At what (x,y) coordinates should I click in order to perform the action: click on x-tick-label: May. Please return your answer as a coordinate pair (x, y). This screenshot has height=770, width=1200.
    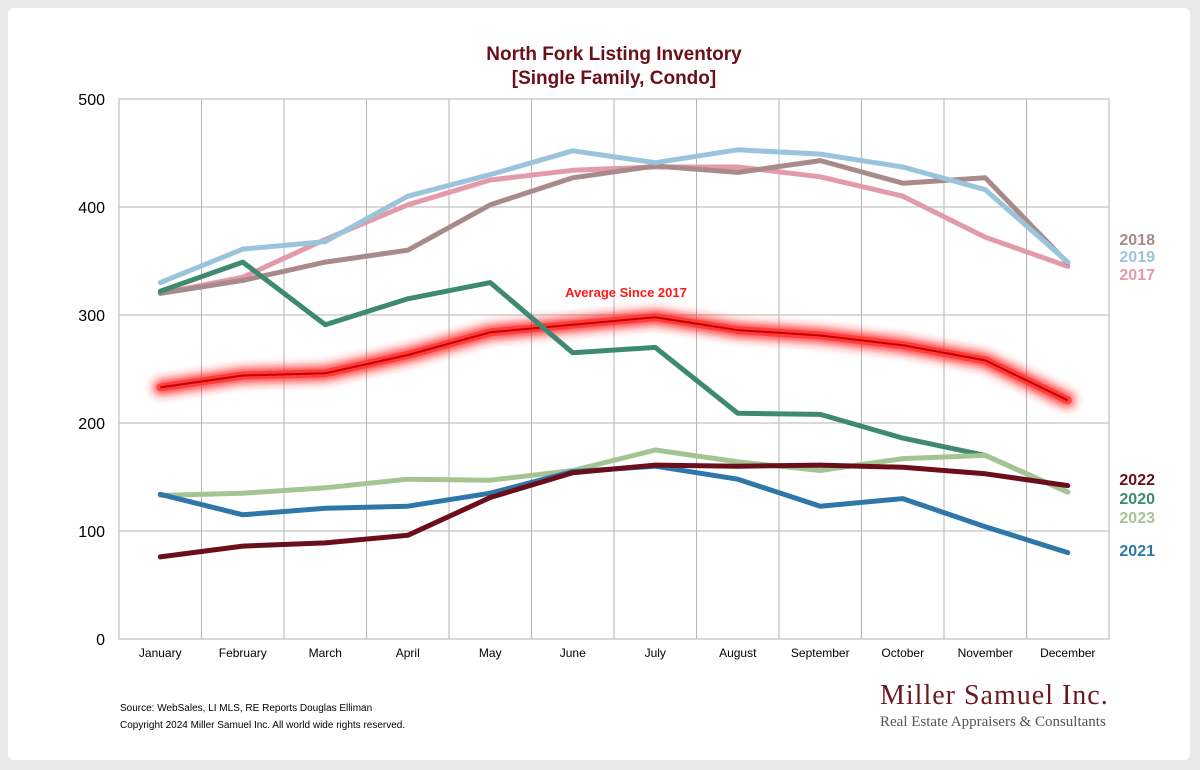
    Looking at the image, I should click on (490, 653).